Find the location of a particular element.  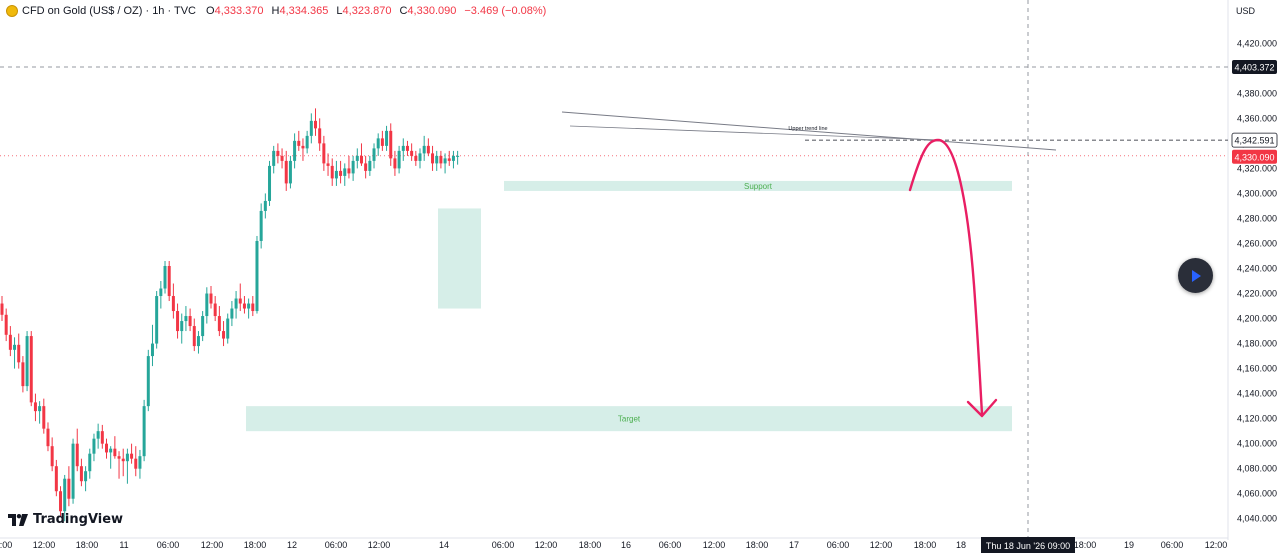

x-tick-label: 16 is located at coordinates (626, 545).